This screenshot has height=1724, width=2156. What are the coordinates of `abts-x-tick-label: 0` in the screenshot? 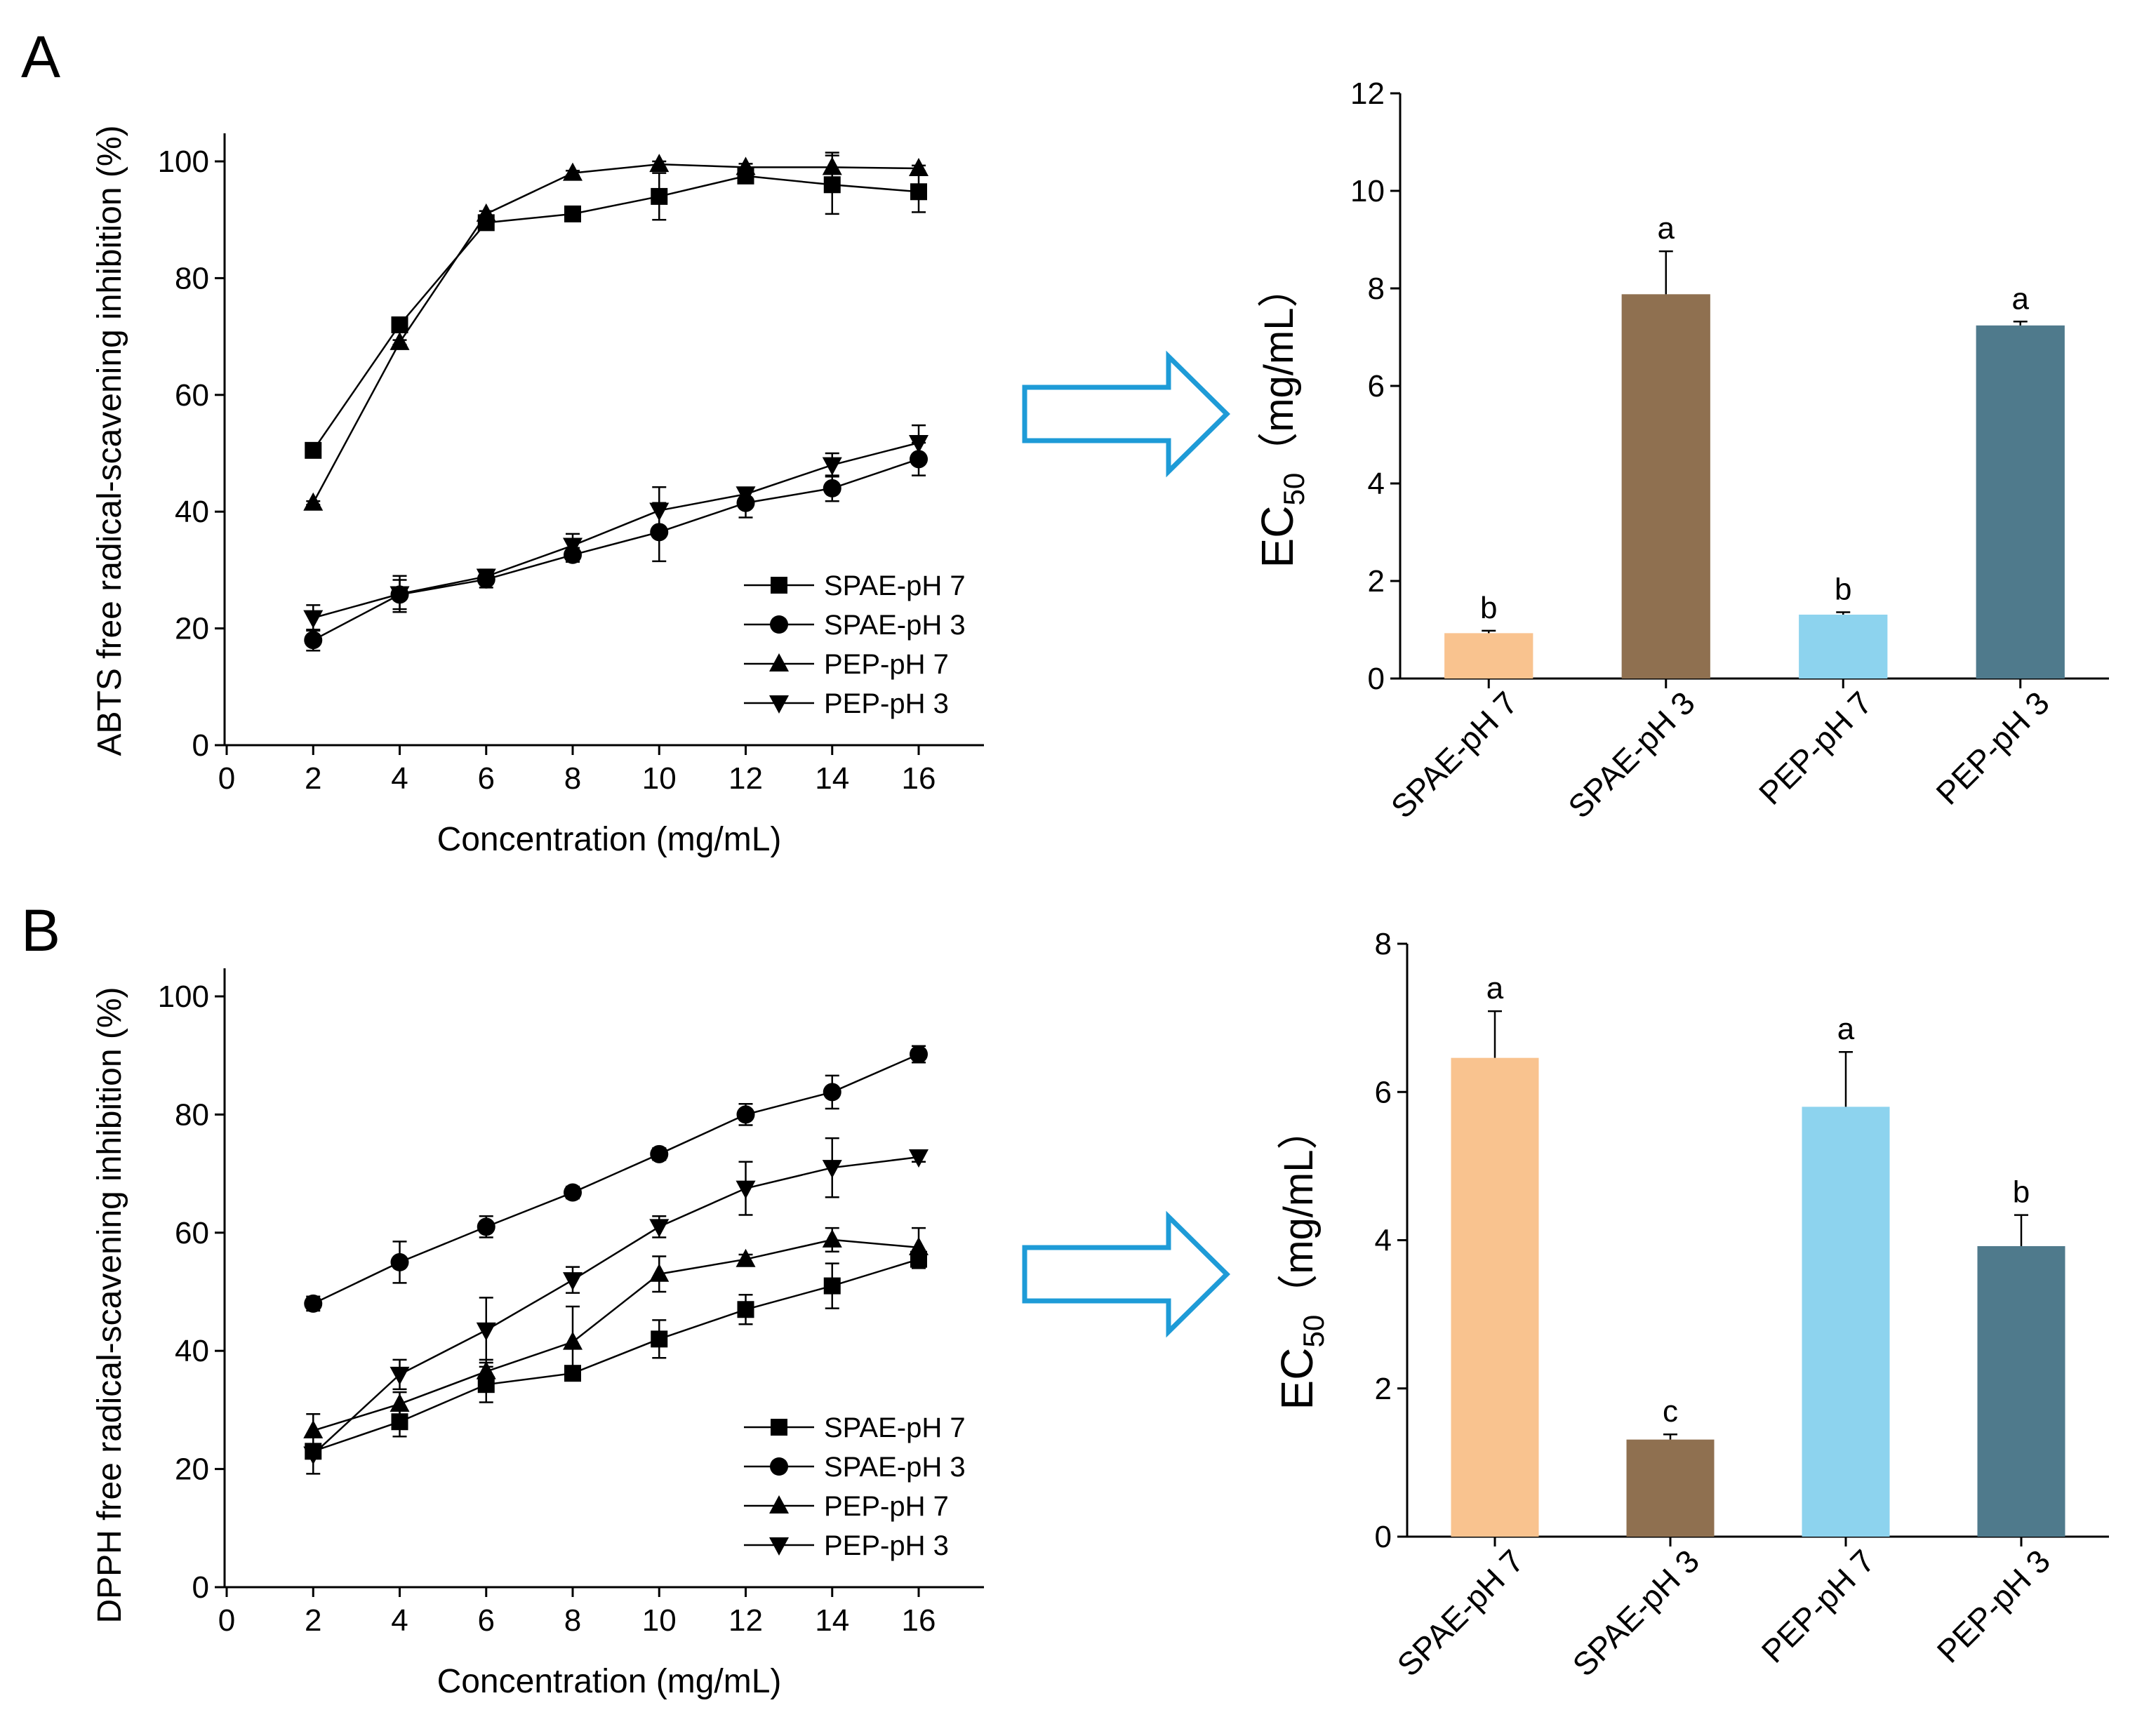 It's located at (226, 778).